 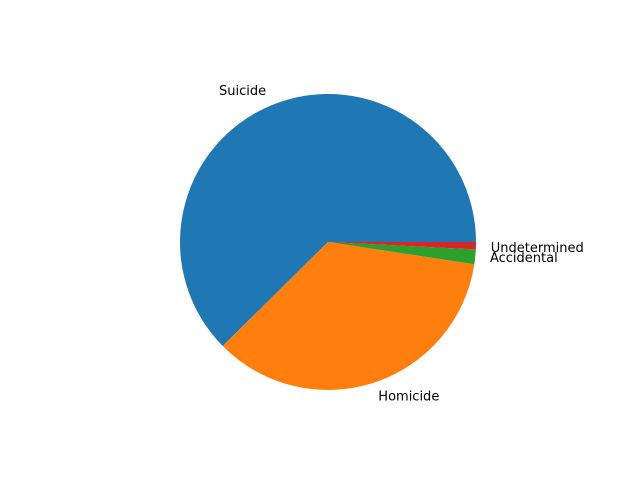 What do you see at coordinates (242, 91) in the screenshot?
I see `pie-label-suicide: Suicide` at bounding box center [242, 91].